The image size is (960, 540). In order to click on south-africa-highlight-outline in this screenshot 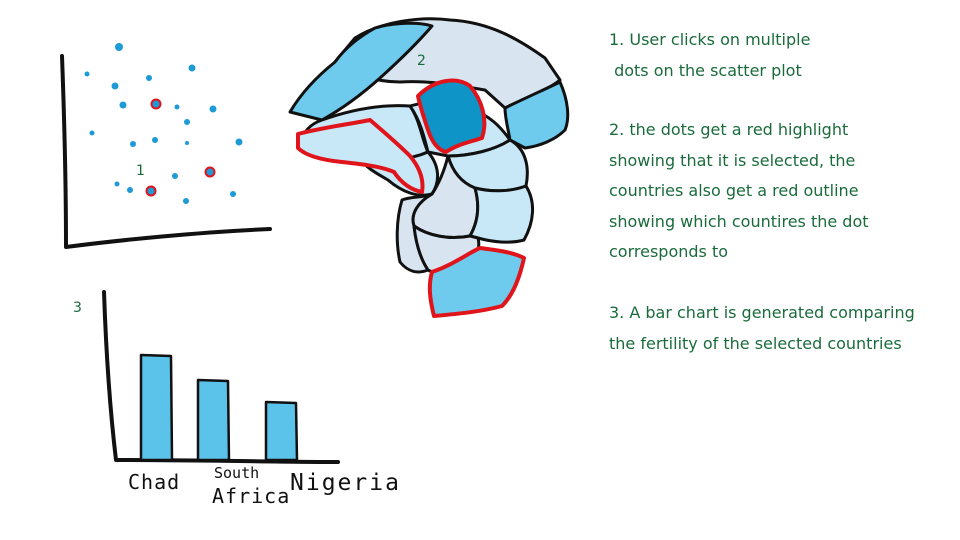, I will do `click(476, 282)`.